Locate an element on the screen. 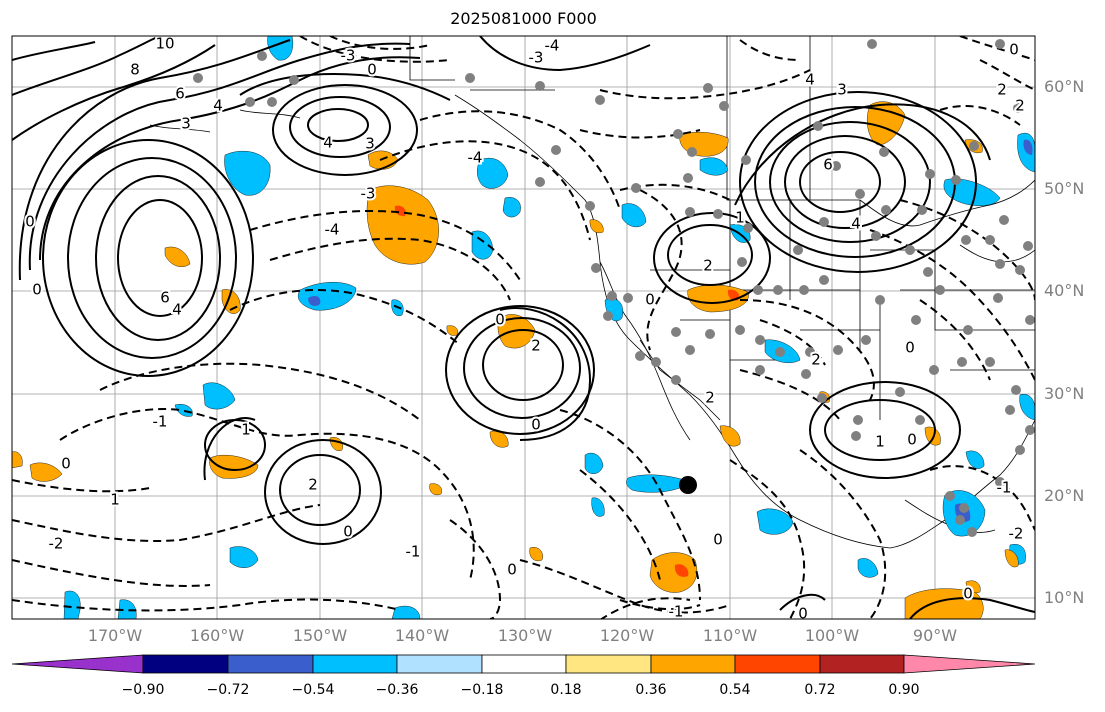 Image resolution: width=1105 pixels, height=712 pixels. colorbar is located at coordinates (523, 664).